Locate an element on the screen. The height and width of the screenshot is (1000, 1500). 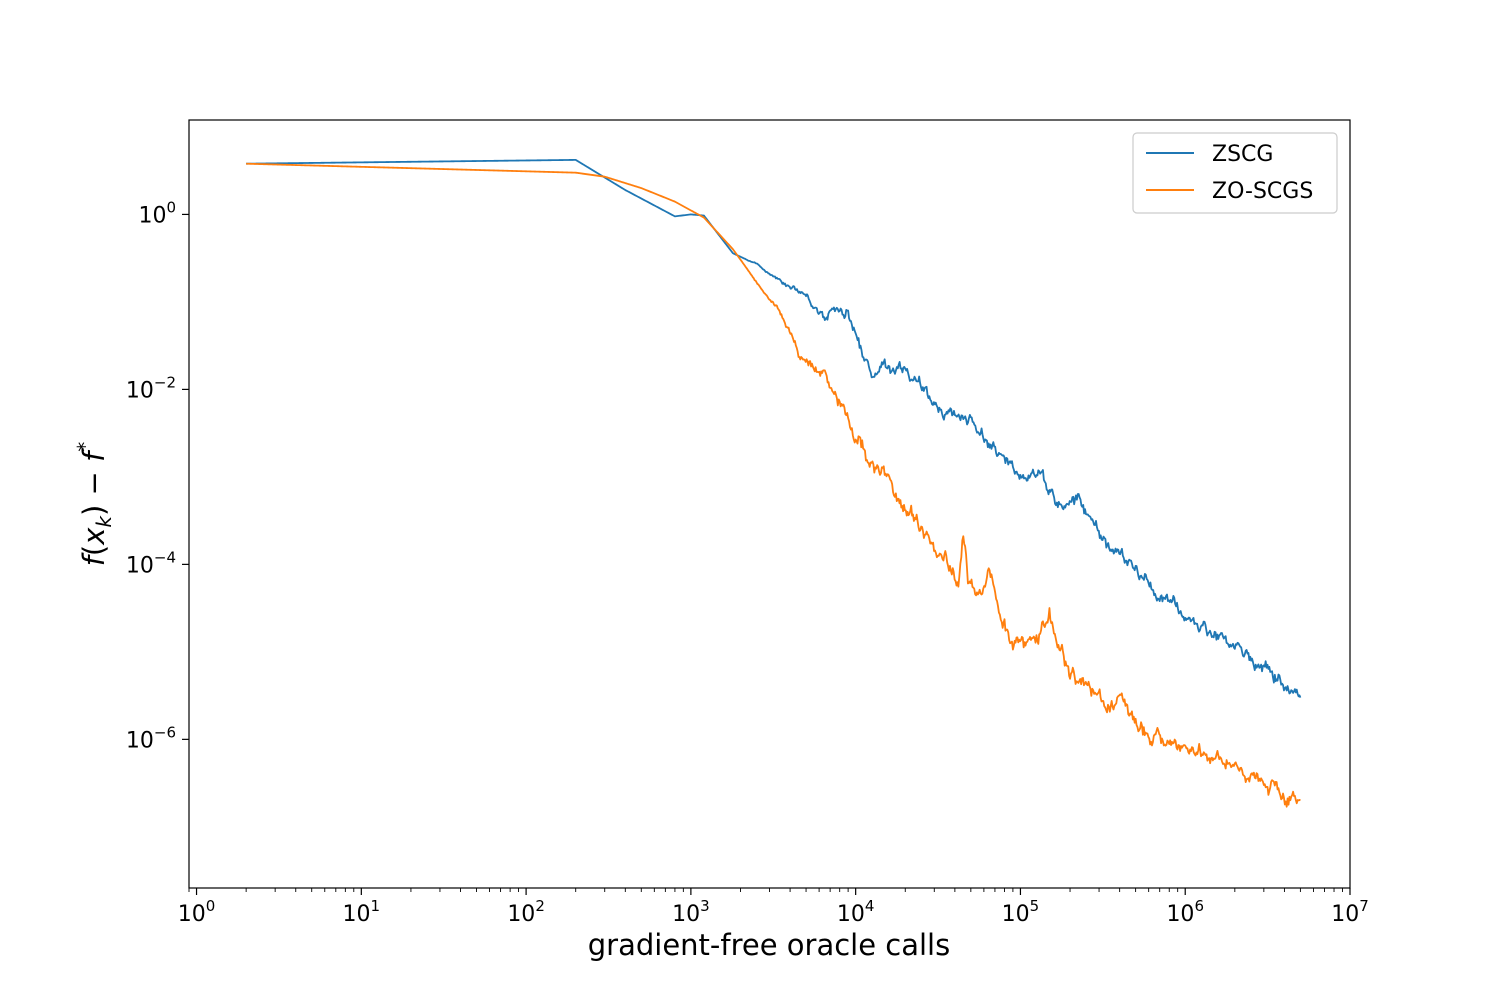
x-tick-label: 10¹ is located at coordinates (362, 912).